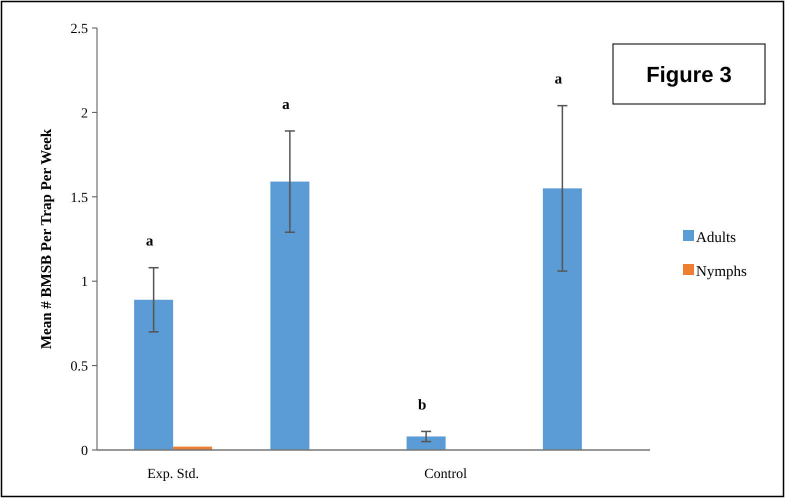  Describe the element at coordinates (47, 239) in the screenshot. I see `y-axis-title: Mean # BMSB Per Trap Per Week` at that location.